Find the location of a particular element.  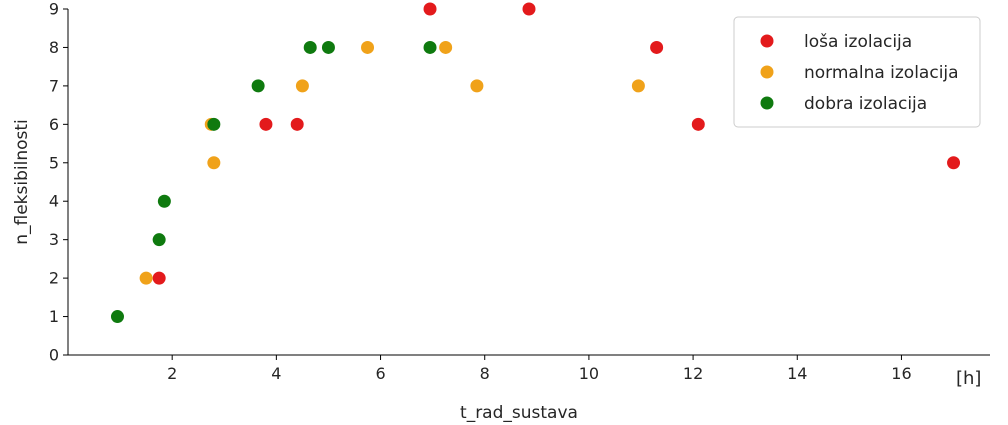

legend-label: loša izolacija is located at coordinates (858, 42).